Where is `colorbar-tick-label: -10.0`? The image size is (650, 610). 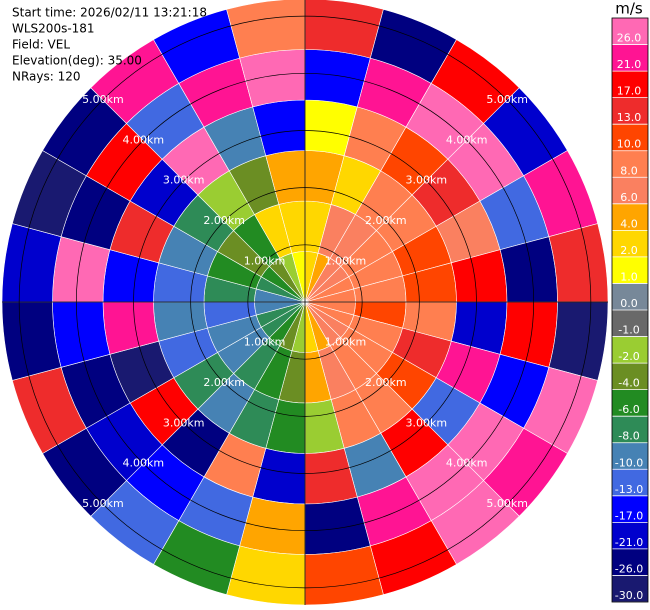
colorbar-tick-label: -10.0 is located at coordinates (629, 462).